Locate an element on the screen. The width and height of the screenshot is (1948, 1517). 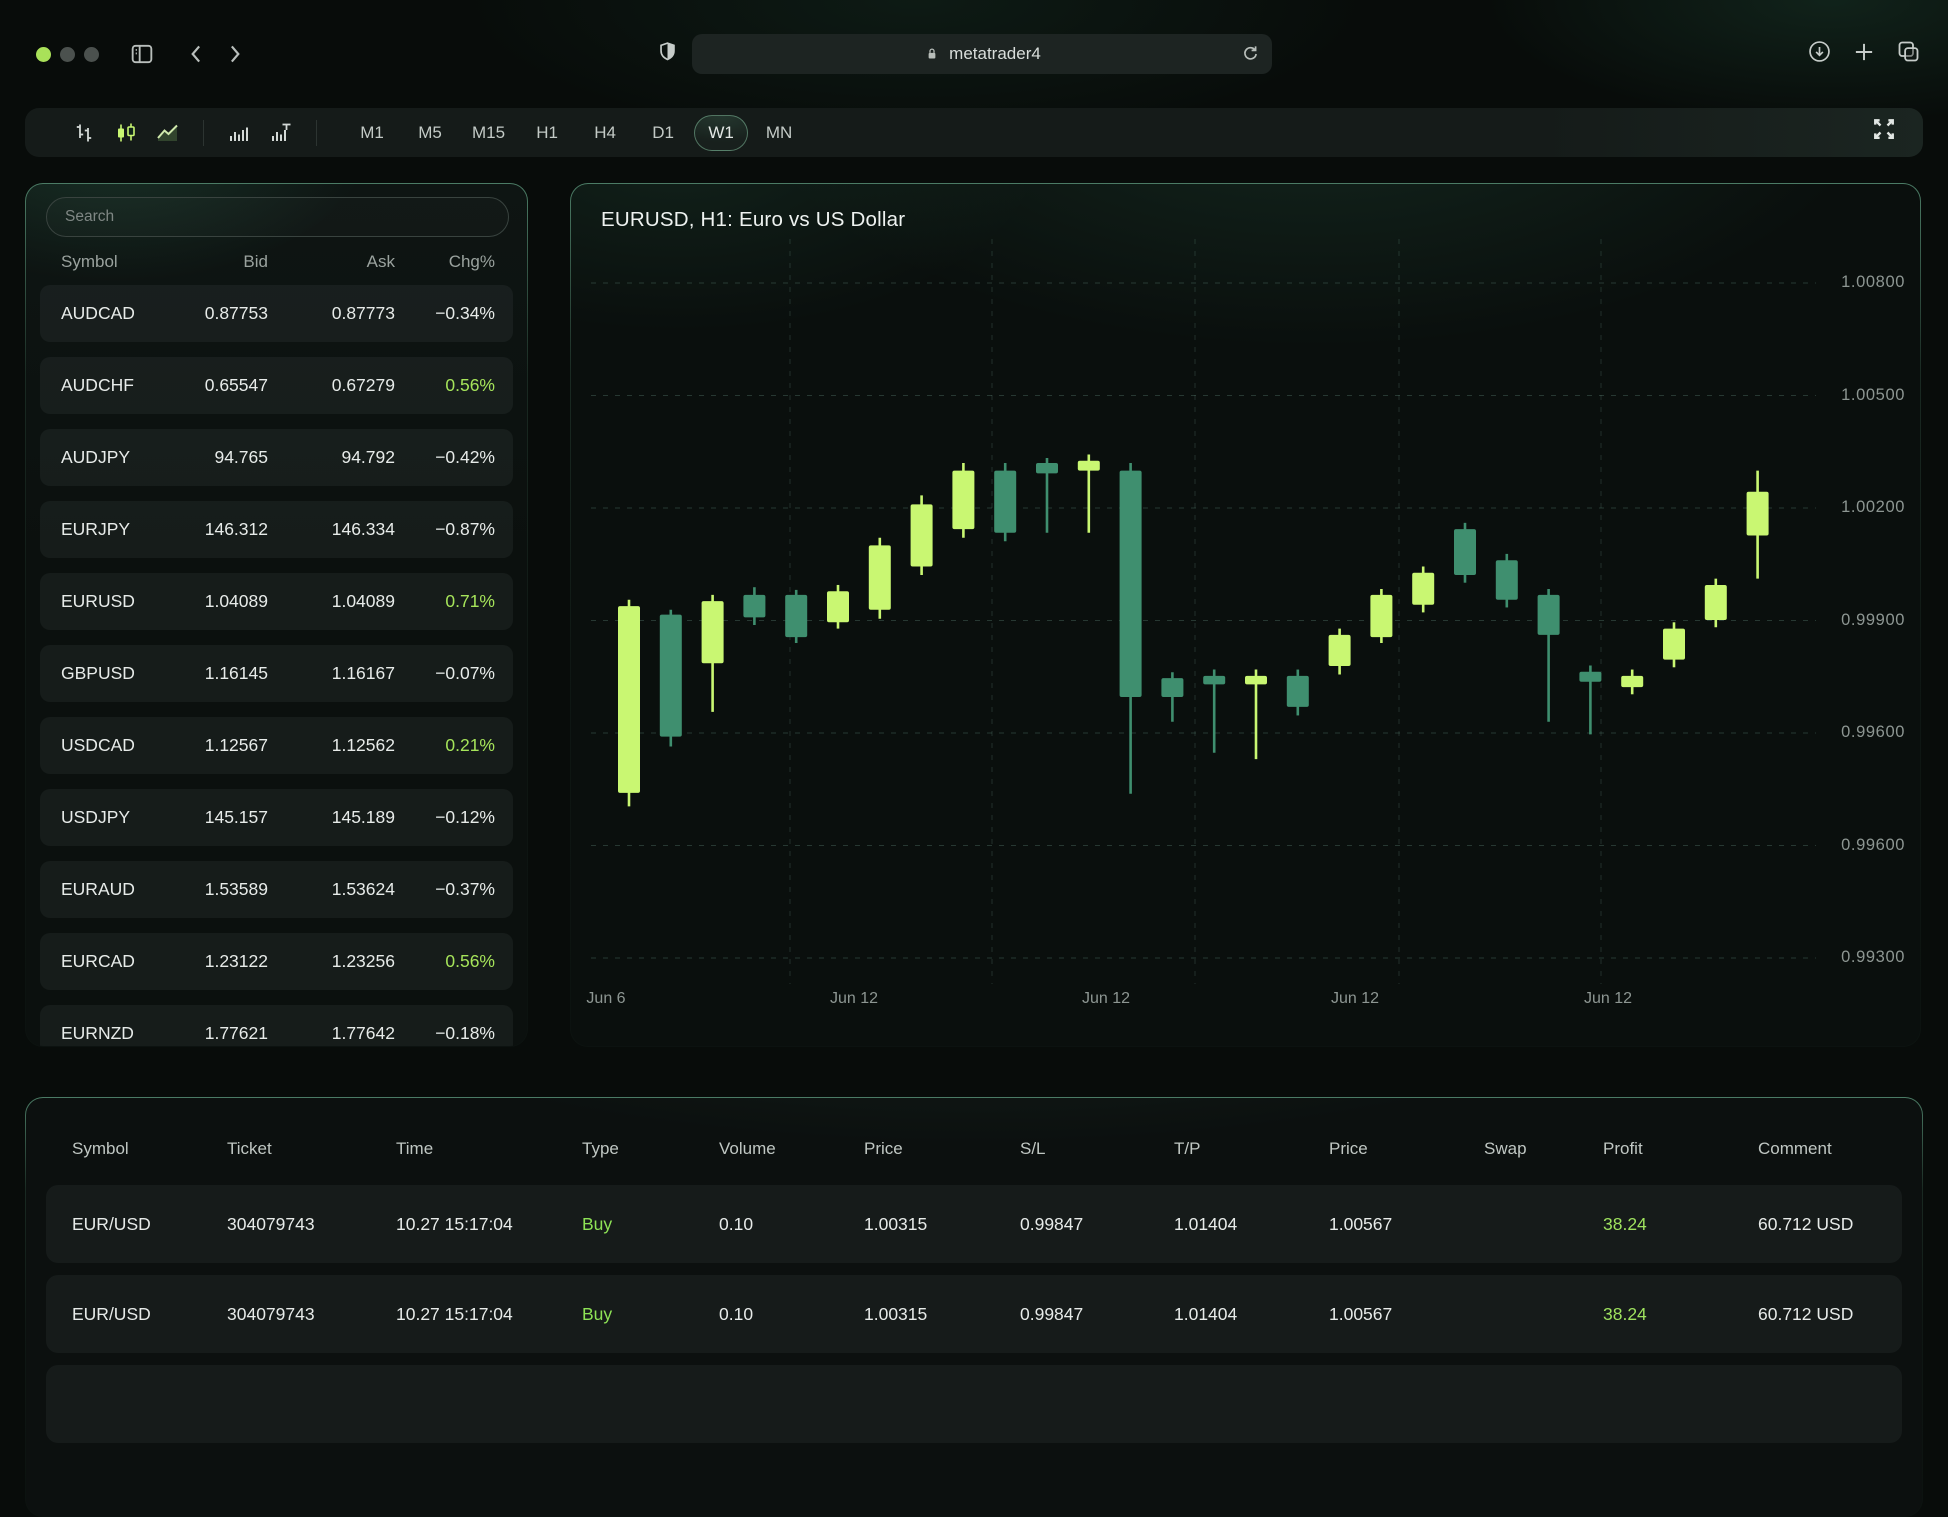
timeframe-H4: H4 is located at coordinates (605, 133).